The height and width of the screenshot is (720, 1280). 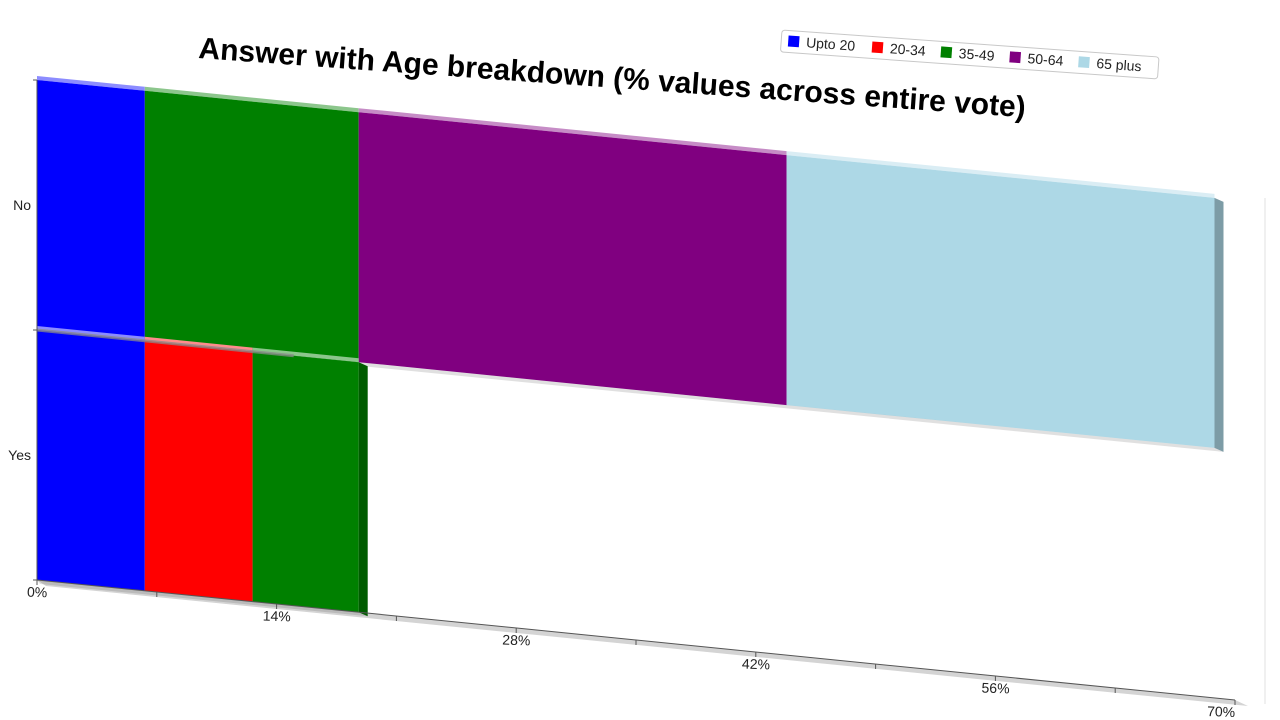 What do you see at coordinates (1000, 174) in the screenshot?
I see `bar-top-no-65-plus` at bounding box center [1000, 174].